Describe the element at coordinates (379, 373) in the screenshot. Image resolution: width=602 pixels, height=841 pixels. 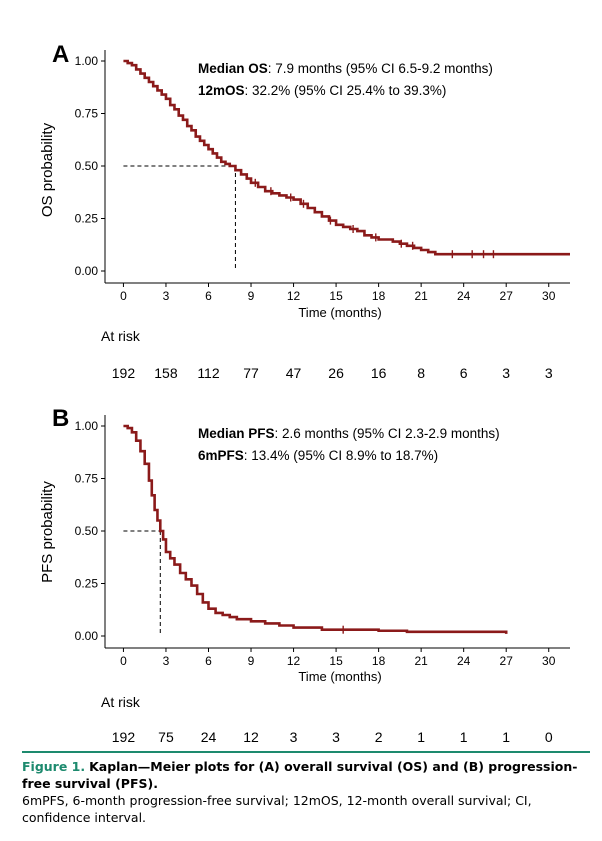
I see `at-risk-count: 16` at that location.